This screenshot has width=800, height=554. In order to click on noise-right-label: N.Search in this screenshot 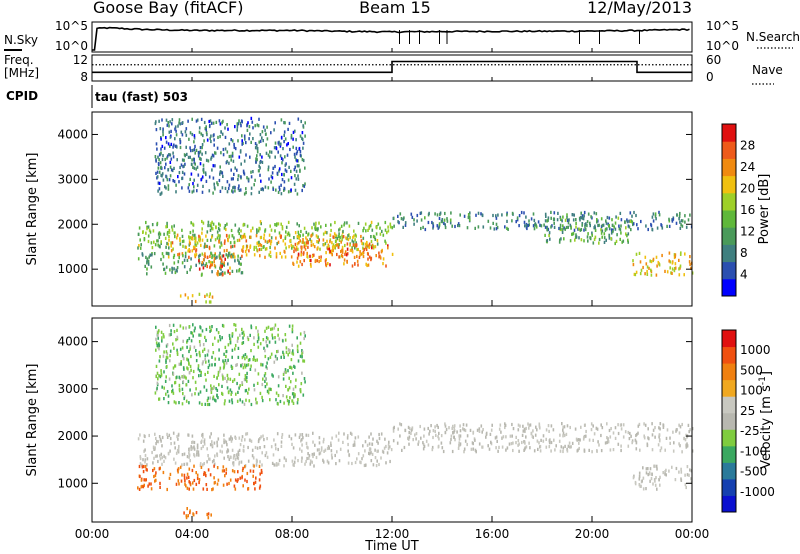, I will do `click(773, 37)`.